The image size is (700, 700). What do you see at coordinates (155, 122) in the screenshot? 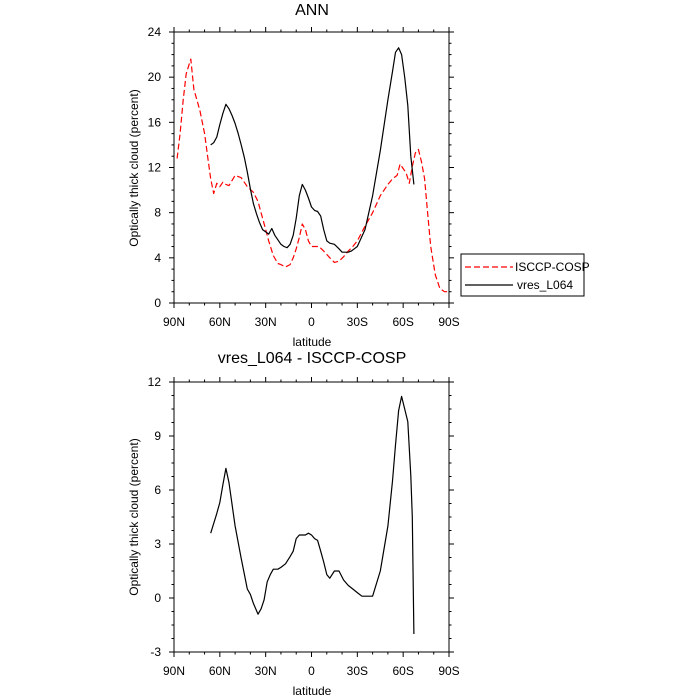
I see `top-y-tick-label: 16` at bounding box center [155, 122].